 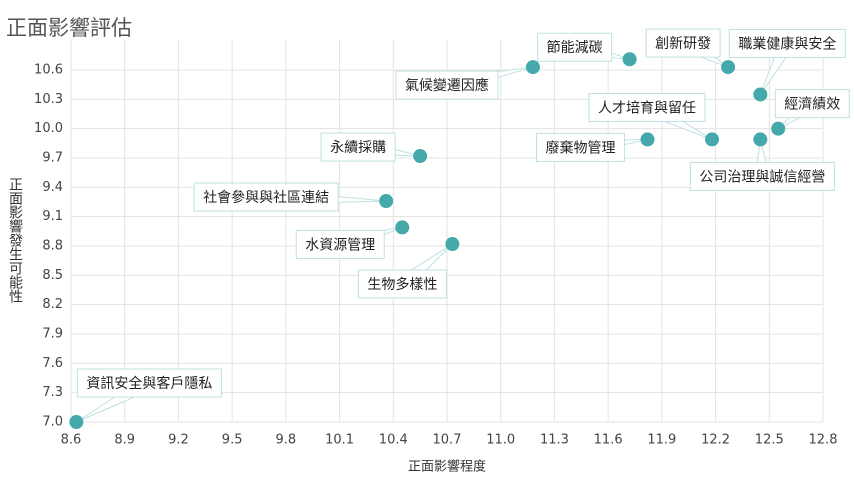 I want to click on point-label: 節能減碳, so click(x=575, y=47).